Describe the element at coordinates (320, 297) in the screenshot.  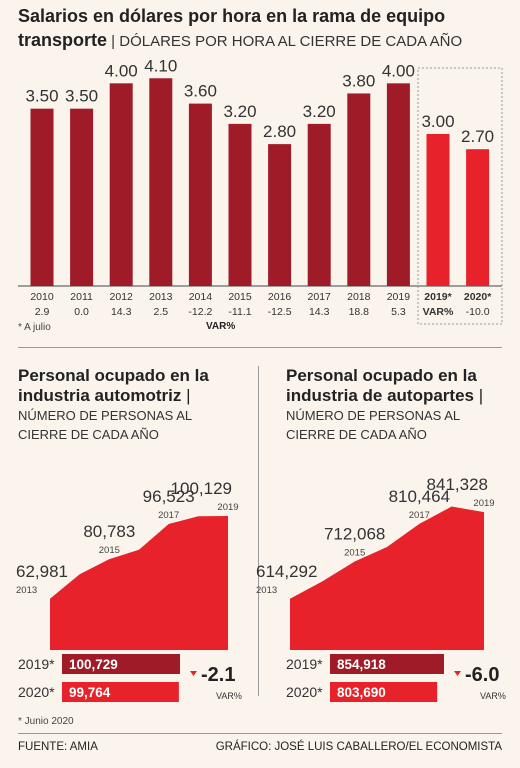
I see `x-tick-label: 2017` at that location.